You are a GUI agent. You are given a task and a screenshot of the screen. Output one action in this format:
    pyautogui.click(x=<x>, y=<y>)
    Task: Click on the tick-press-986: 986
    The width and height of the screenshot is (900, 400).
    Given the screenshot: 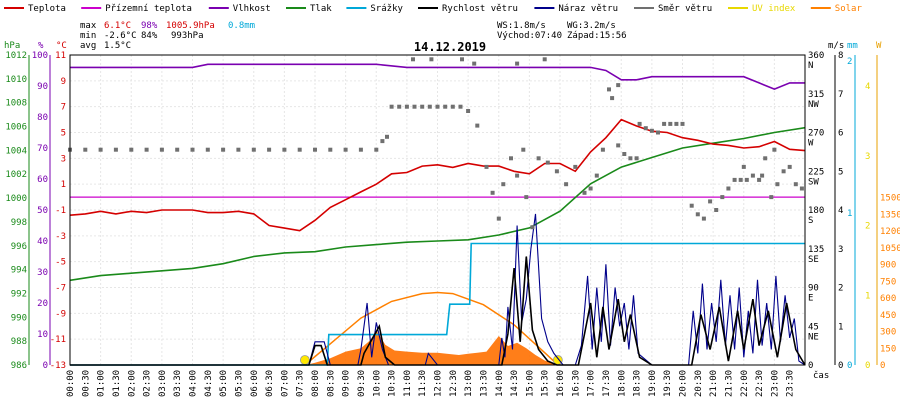 What is the action you would take?
    pyautogui.click(x=19, y=366)
    